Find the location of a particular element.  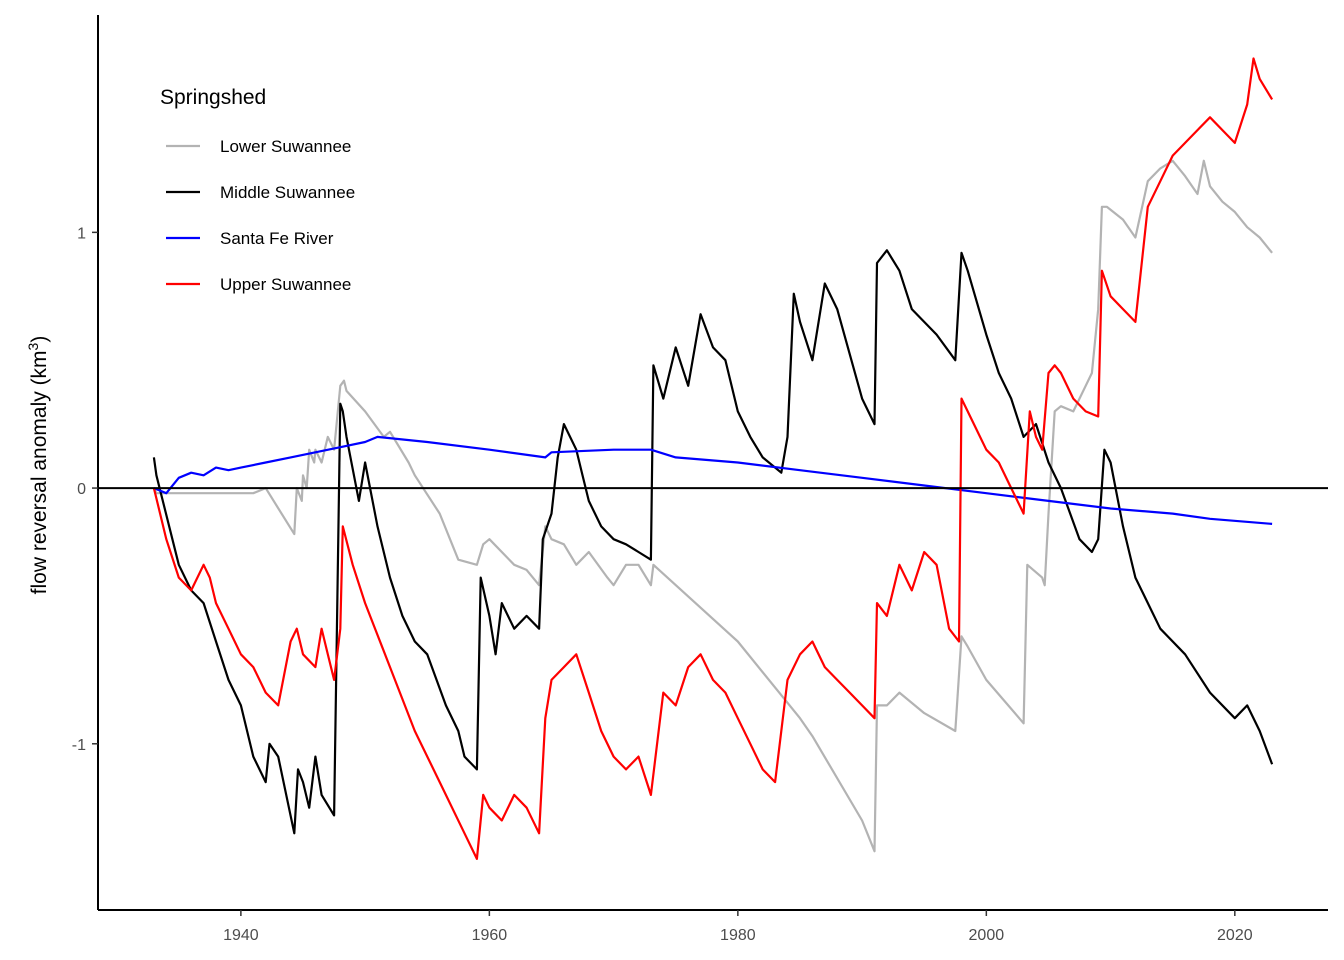

y-axis-title-superscript: 3 is located at coordinates (33, 346).